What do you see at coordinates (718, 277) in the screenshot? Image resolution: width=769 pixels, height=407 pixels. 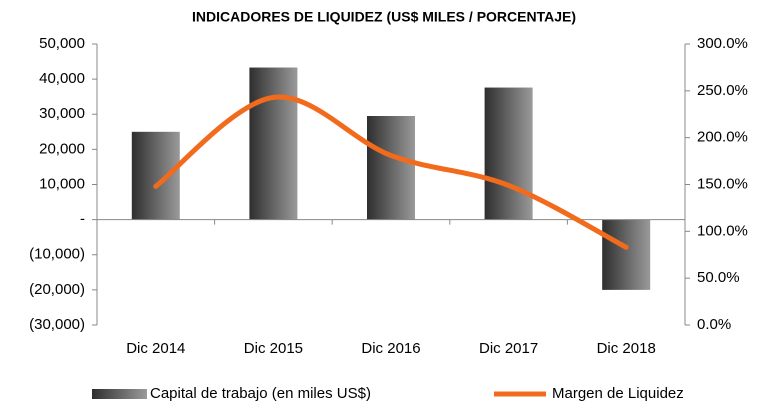 I see `y2-tick-label: 50.0%` at bounding box center [718, 277].